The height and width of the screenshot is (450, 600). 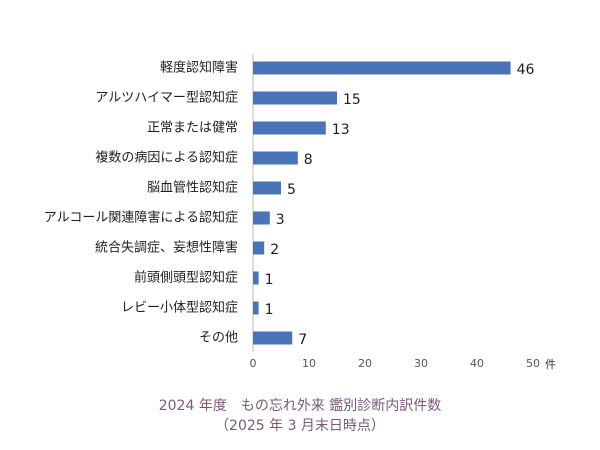 What do you see at coordinates (253, 363) in the screenshot?
I see `x-tick-label: 0` at bounding box center [253, 363].